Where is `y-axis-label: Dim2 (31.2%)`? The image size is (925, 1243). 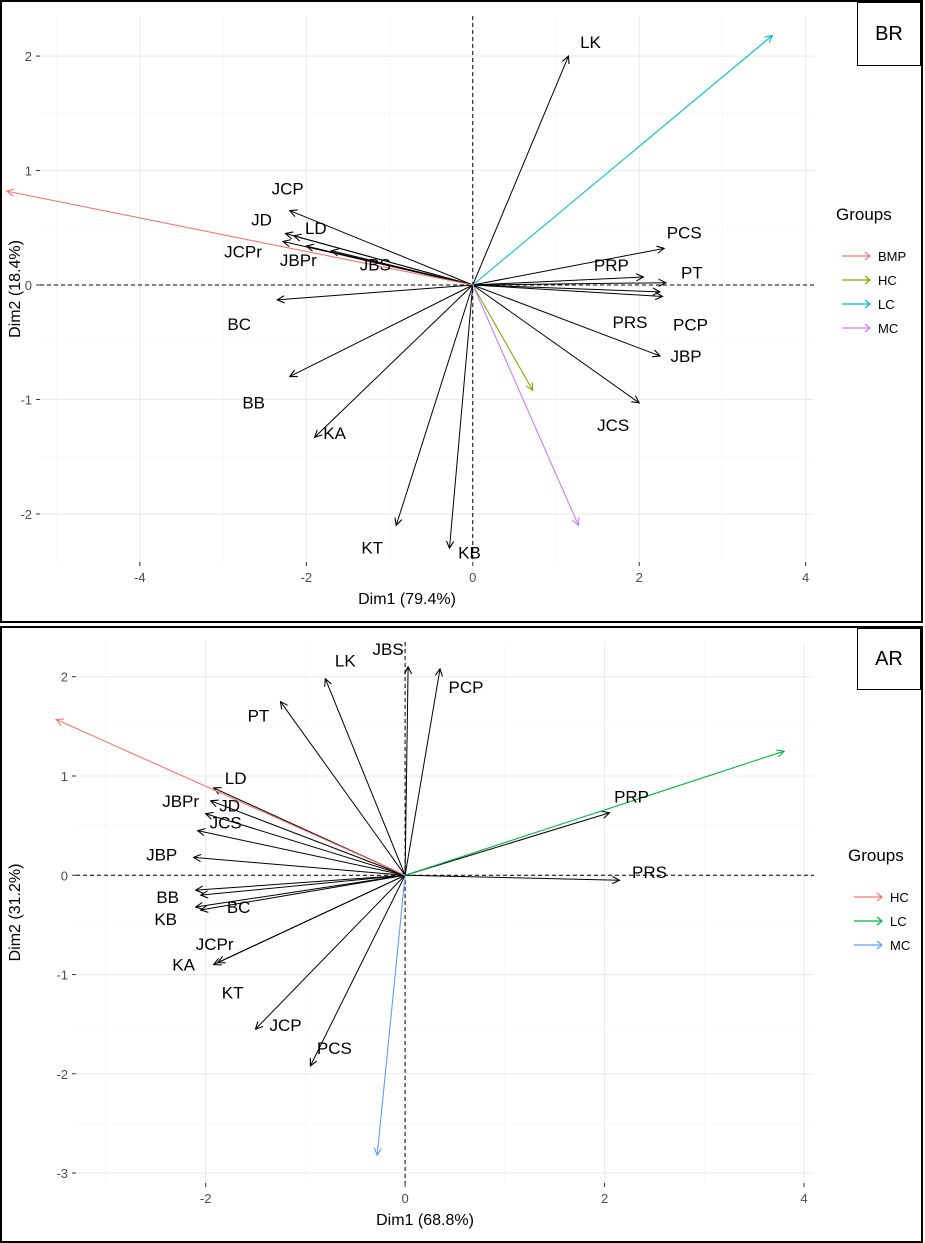
y-axis-label: Dim2 (31.2%) is located at coordinates (15, 913).